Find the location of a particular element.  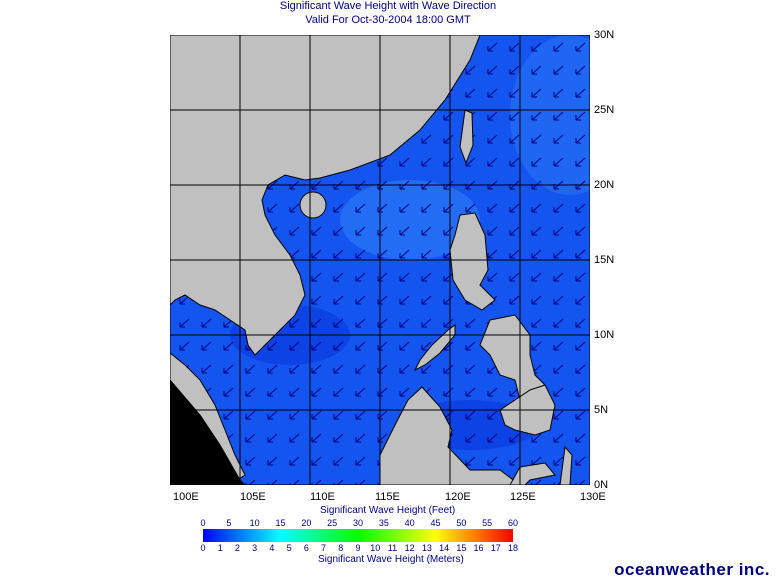

land-hainan is located at coordinates (313, 205).